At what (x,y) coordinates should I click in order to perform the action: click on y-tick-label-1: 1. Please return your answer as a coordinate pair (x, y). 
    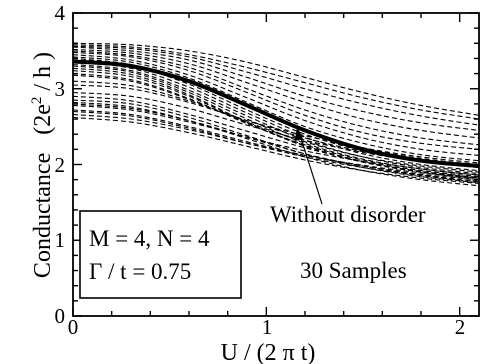
    Looking at the image, I should click on (60, 240).